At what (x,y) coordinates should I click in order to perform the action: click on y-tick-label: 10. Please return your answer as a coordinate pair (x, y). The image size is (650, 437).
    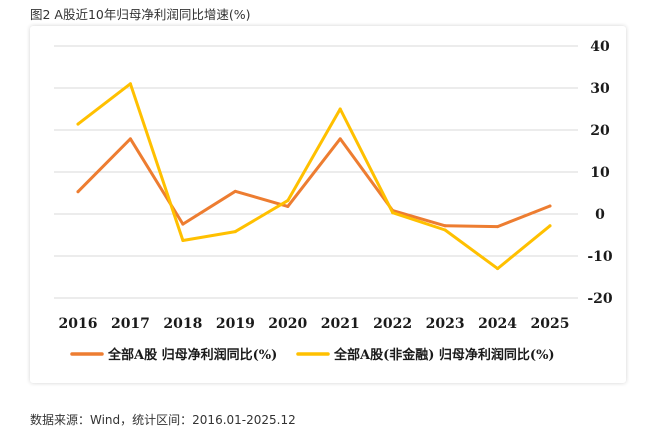
    Looking at the image, I should click on (600, 173).